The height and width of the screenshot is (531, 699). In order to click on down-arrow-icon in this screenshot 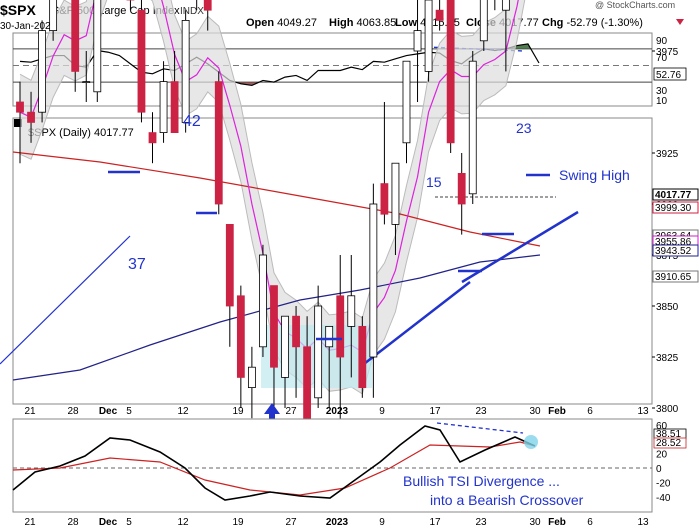, I will do `click(680, 22)`.